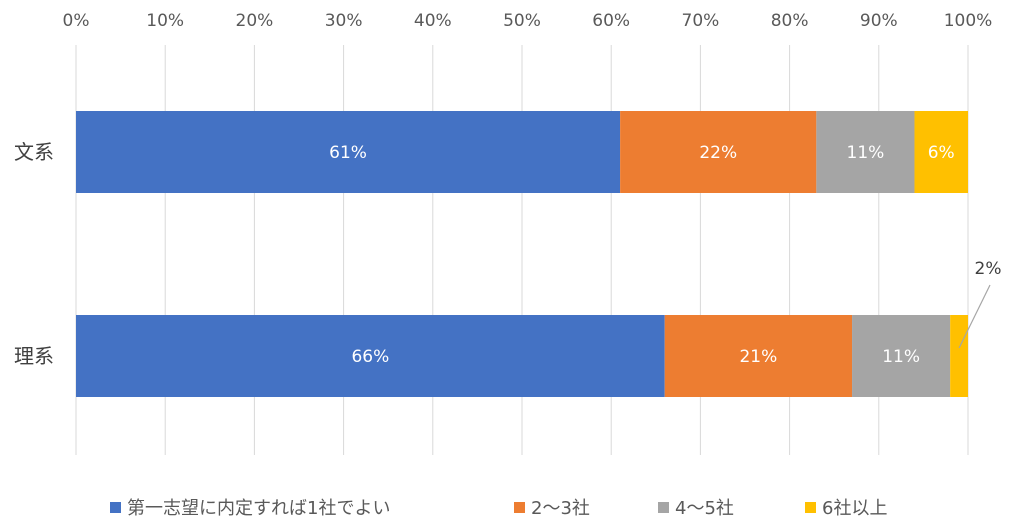  Describe the element at coordinates (165, 21) in the screenshot. I see `x-tick-label: 10%` at that location.